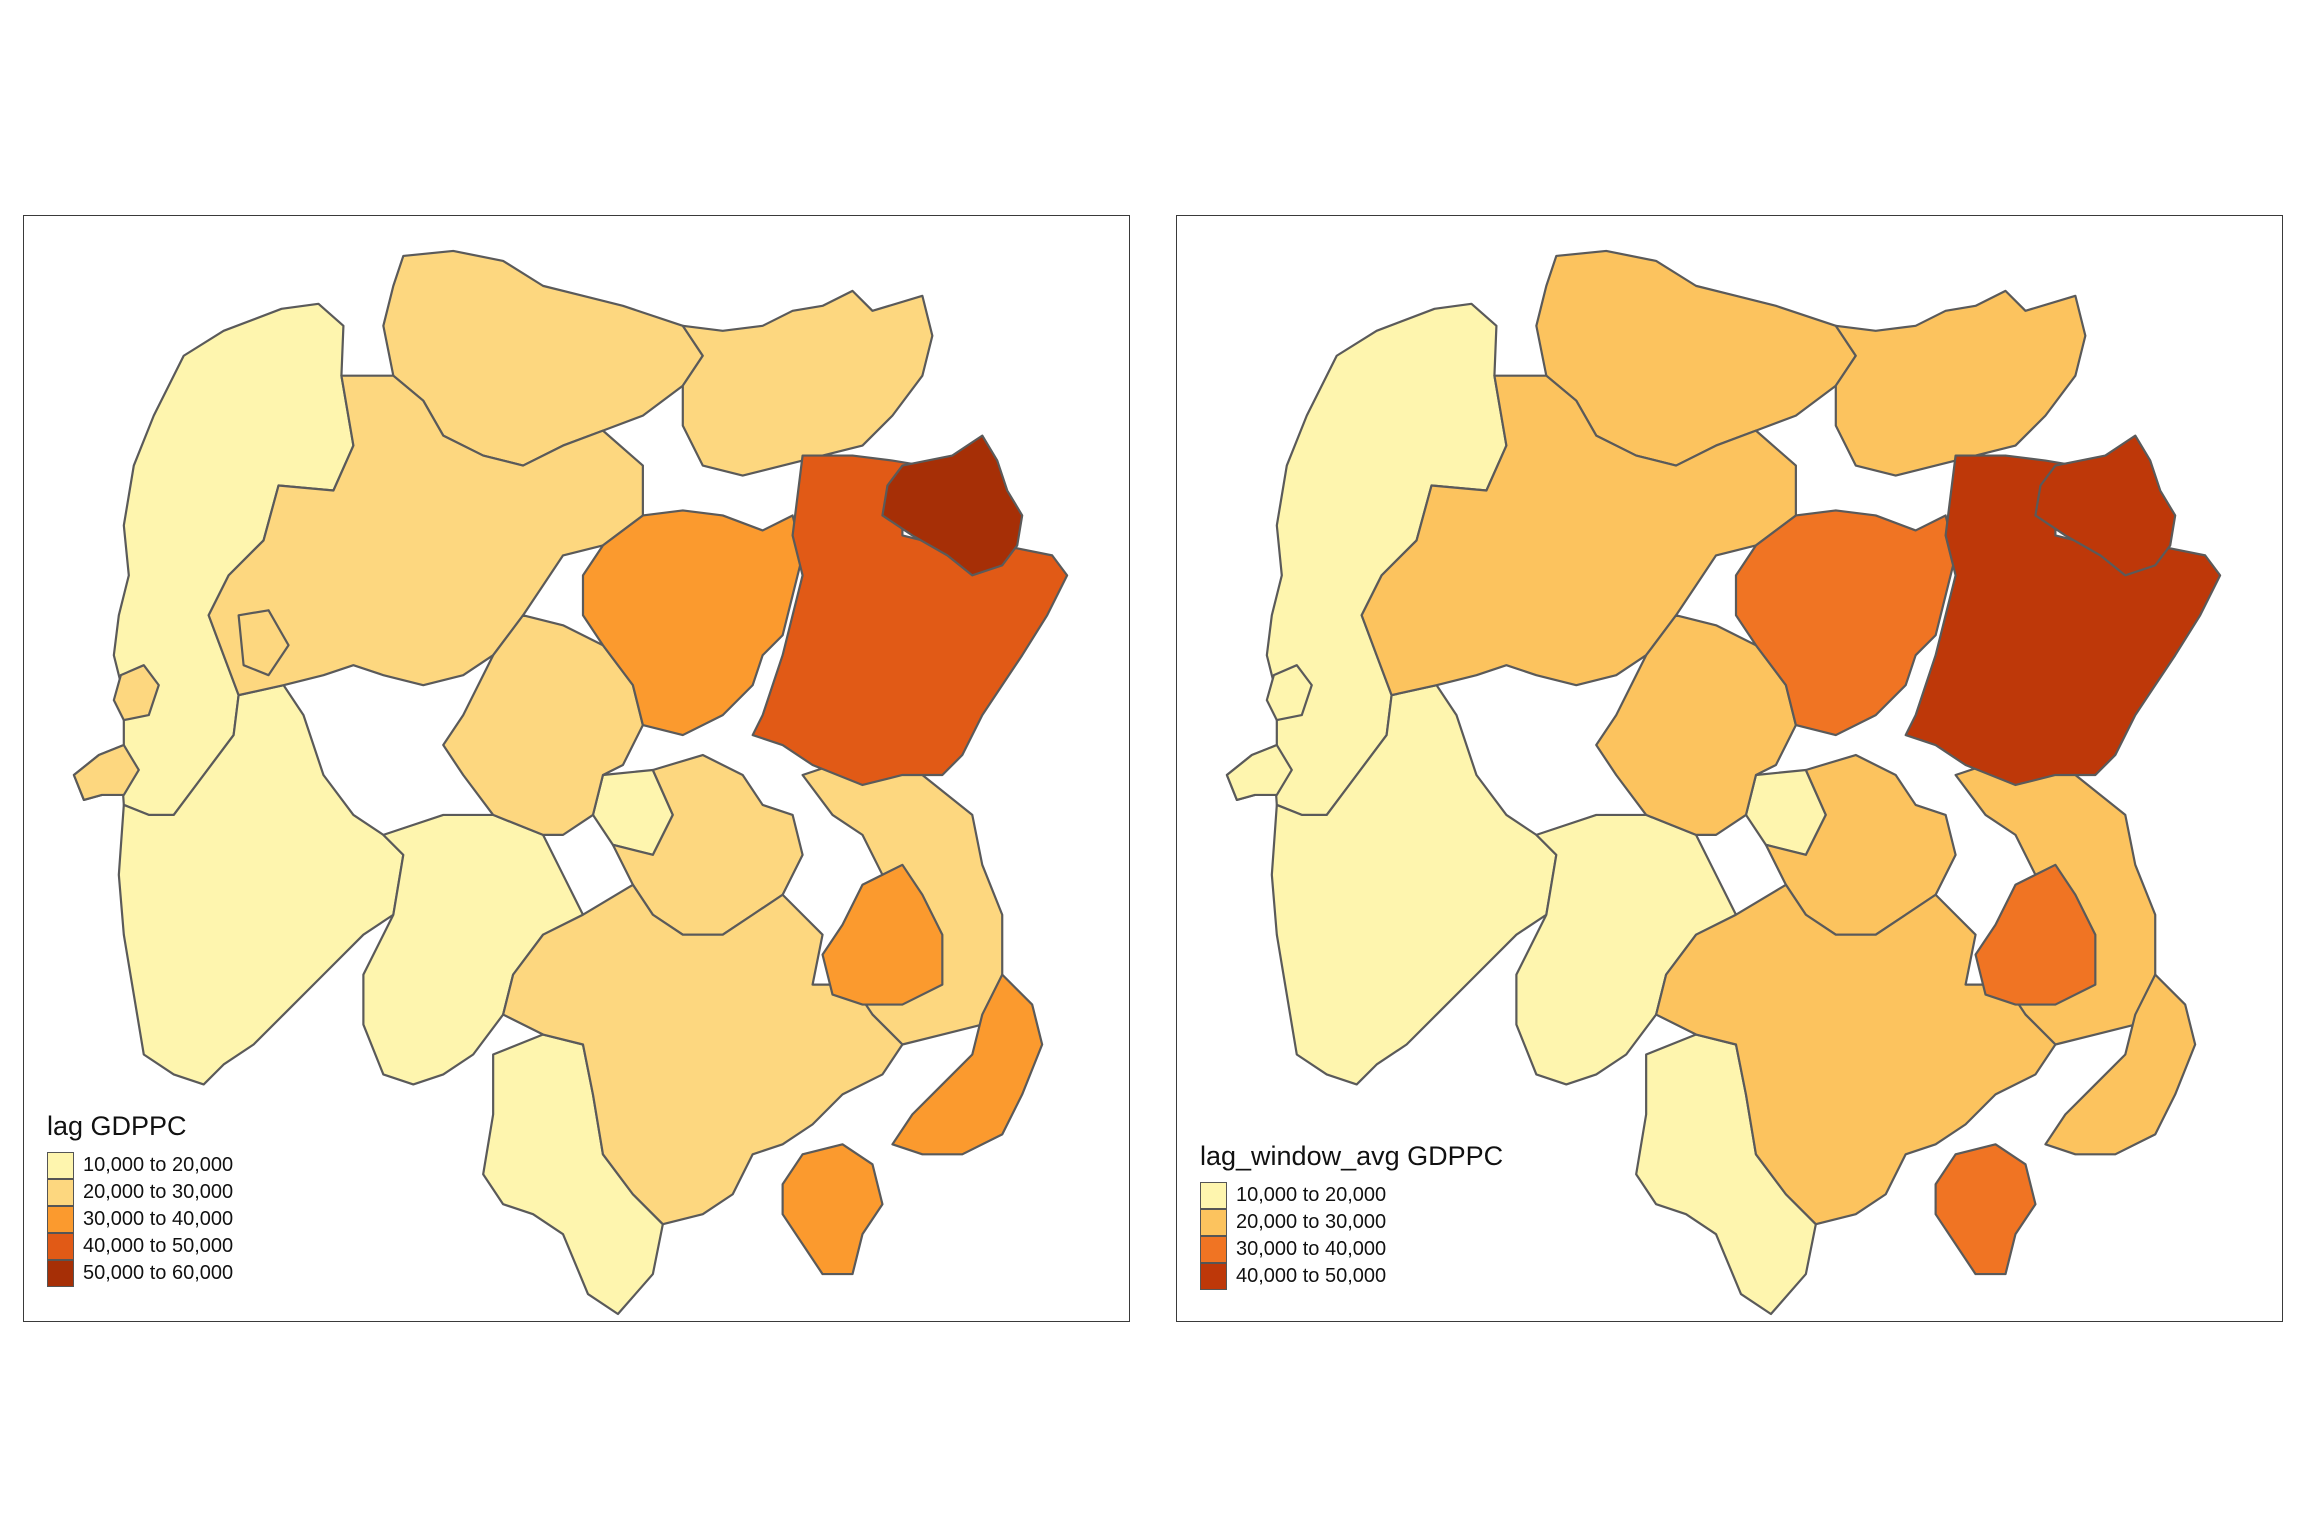 The height and width of the screenshot is (1536, 2304). What do you see at coordinates (1352, 1156) in the screenshot?
I see `legend-title: lag_window_avg GDPPC` at bounding box center [1352, 1156].